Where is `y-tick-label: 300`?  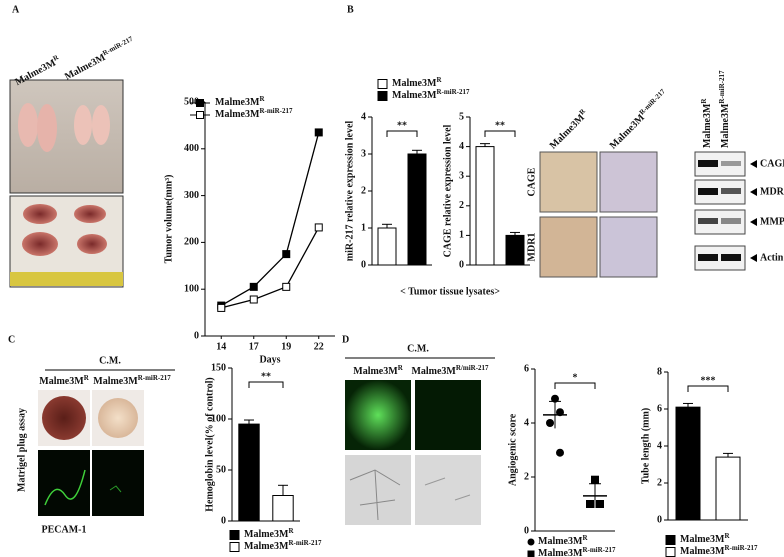 y-tick-label: 300 is located at coordinates (191, 195).